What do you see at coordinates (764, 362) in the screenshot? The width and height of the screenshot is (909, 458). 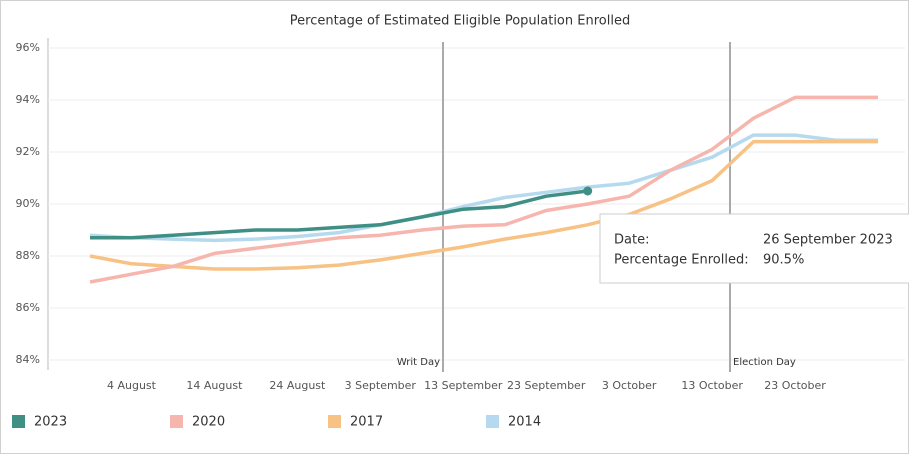 I see `event-label: Election Day` at bounding box center [764, 362].